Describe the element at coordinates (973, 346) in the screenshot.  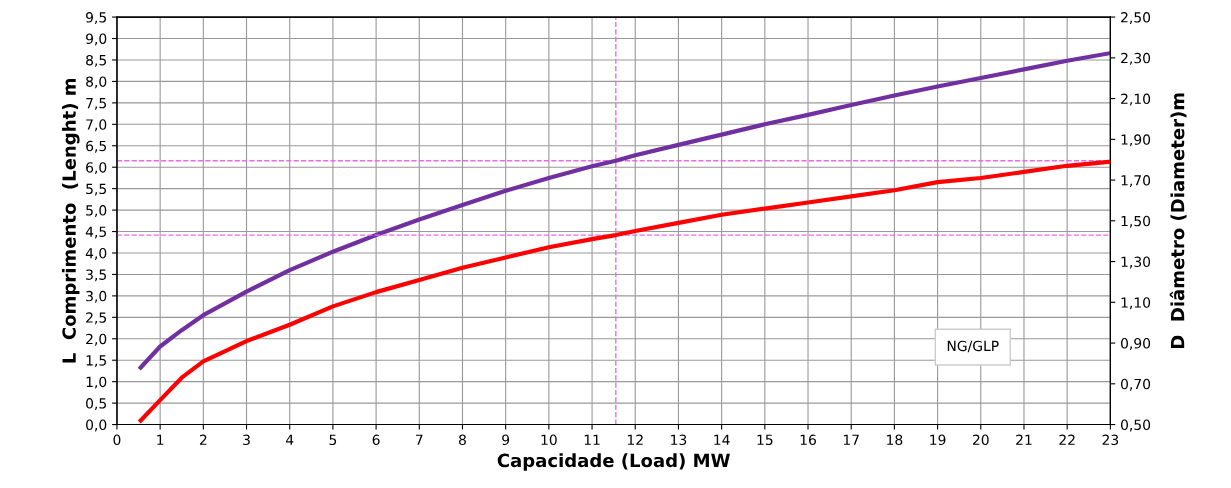
I see `annotation: NG/GLP` at that location.